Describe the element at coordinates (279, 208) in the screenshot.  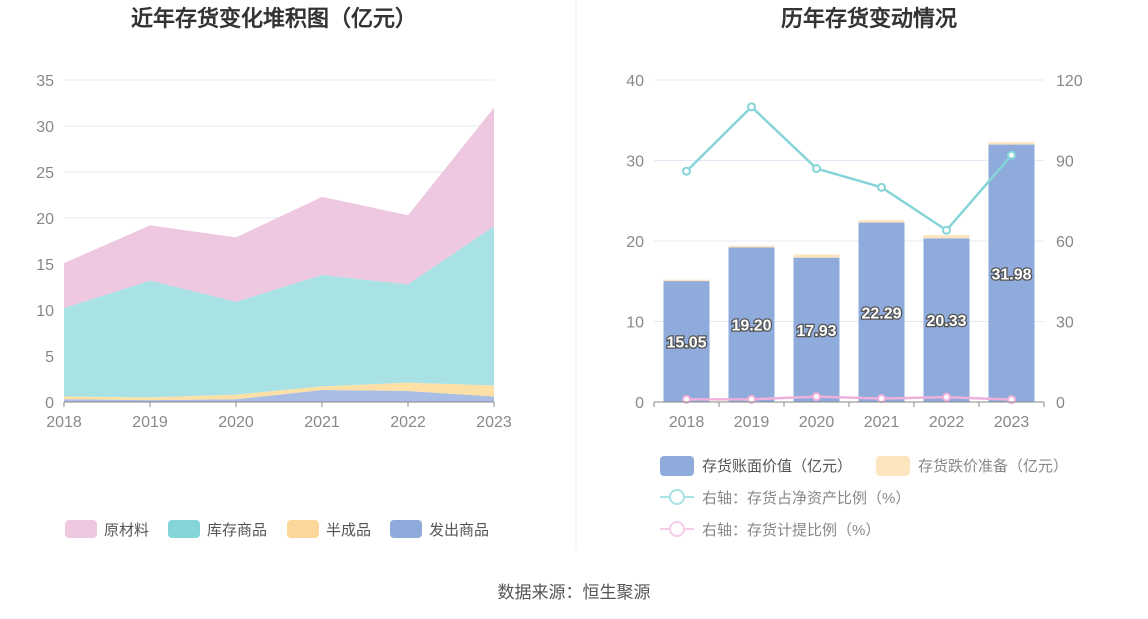
I see `area-原材料` at that location.